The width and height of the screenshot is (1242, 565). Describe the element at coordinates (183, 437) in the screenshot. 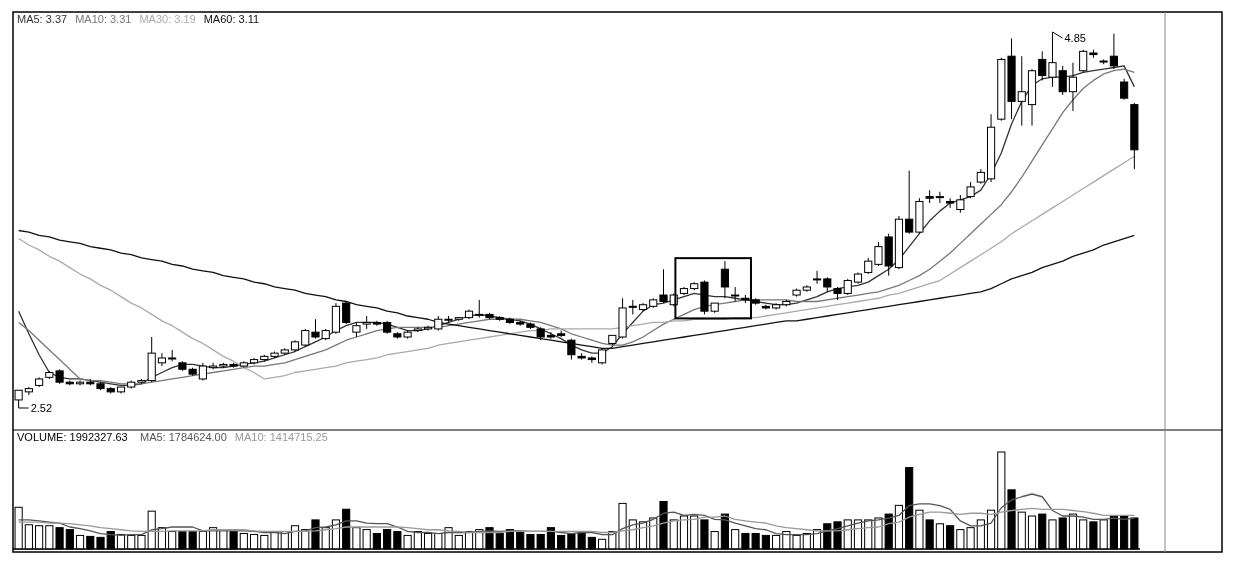

I see `text: MA5: 1784624.00` at that location.